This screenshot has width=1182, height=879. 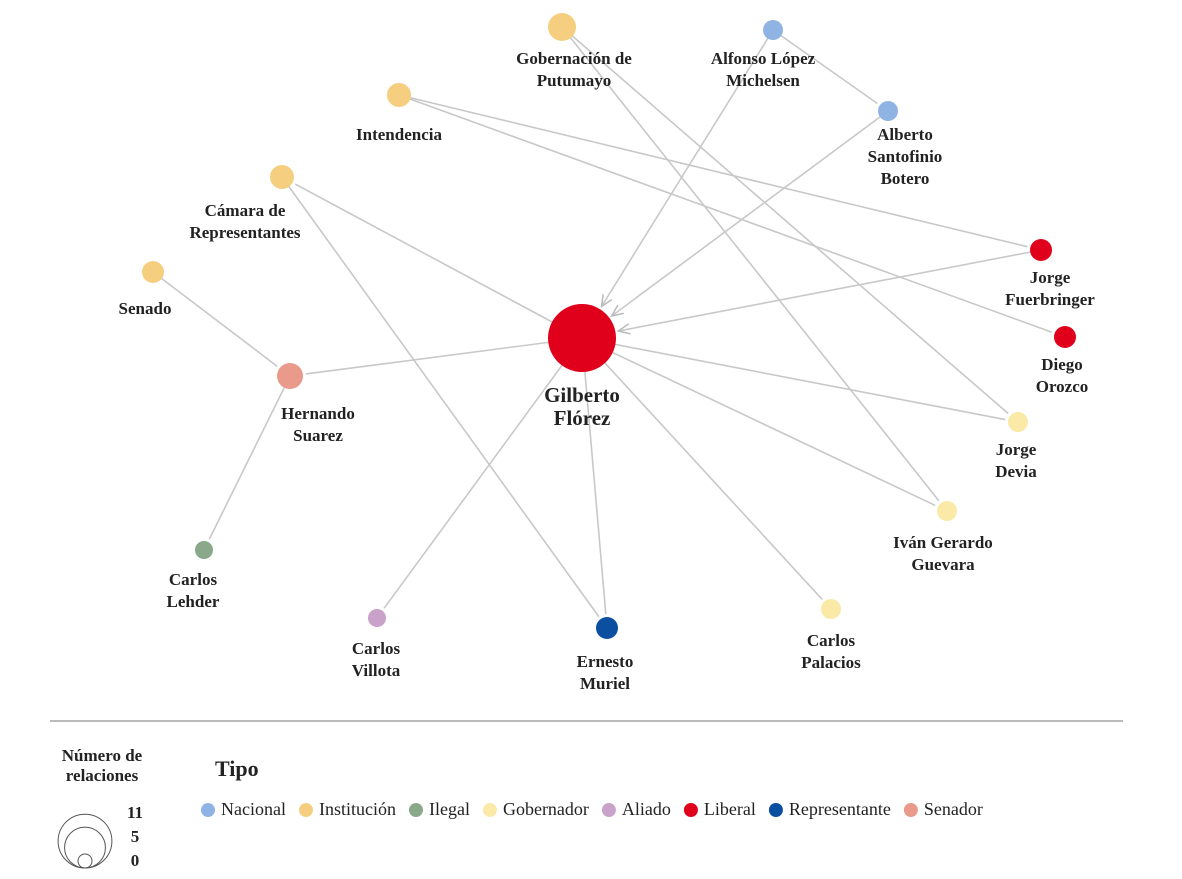 I want to click on node-label: Santofinio, so click(x=905, y=156).